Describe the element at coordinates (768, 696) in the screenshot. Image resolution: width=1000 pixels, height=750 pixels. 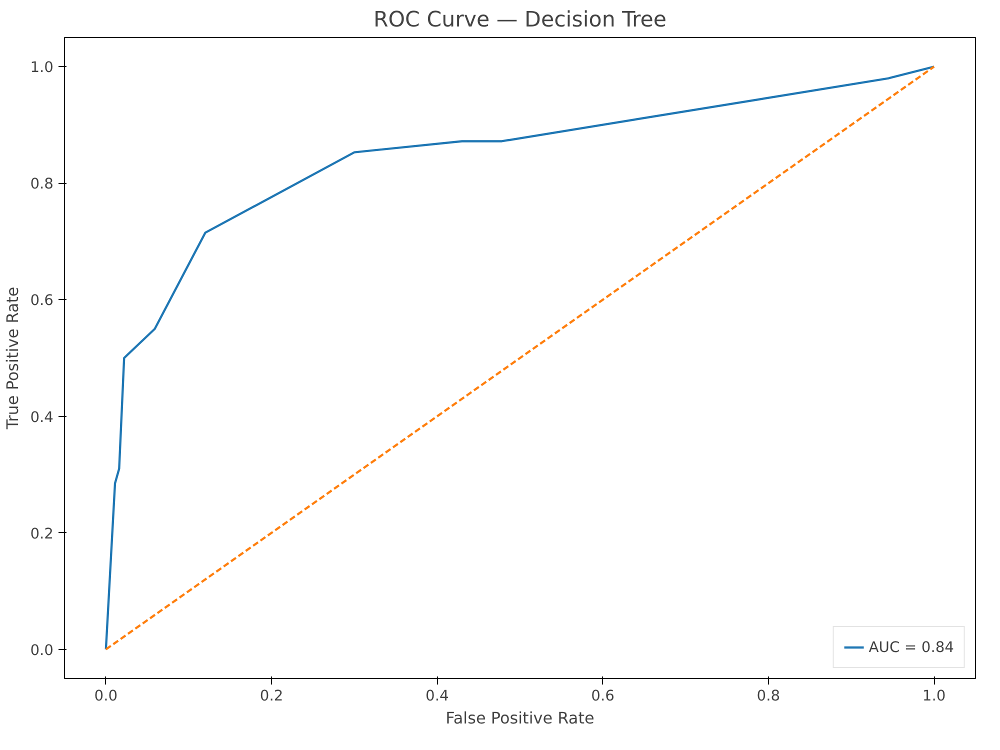
I see `x-tick-label: 0.8` at that location.